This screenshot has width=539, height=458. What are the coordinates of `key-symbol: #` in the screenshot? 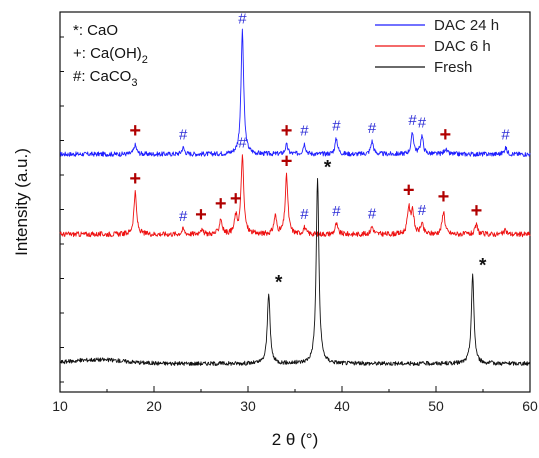 It's located at (77, 76).